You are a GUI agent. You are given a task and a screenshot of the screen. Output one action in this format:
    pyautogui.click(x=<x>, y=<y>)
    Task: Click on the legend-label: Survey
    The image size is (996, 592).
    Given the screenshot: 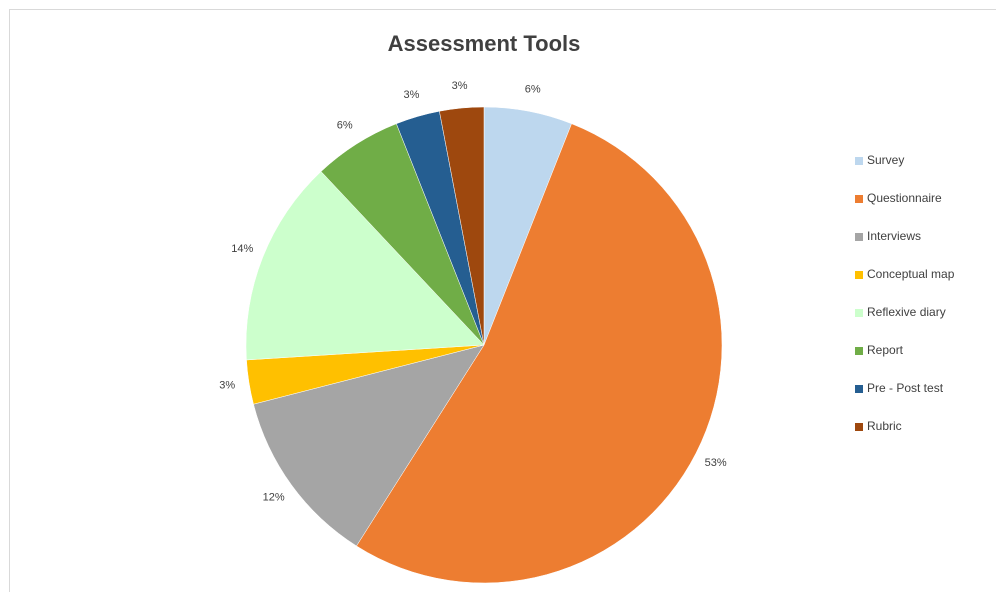 What is the action you would take?
    pyautogui.click(x=885, y=160)
    